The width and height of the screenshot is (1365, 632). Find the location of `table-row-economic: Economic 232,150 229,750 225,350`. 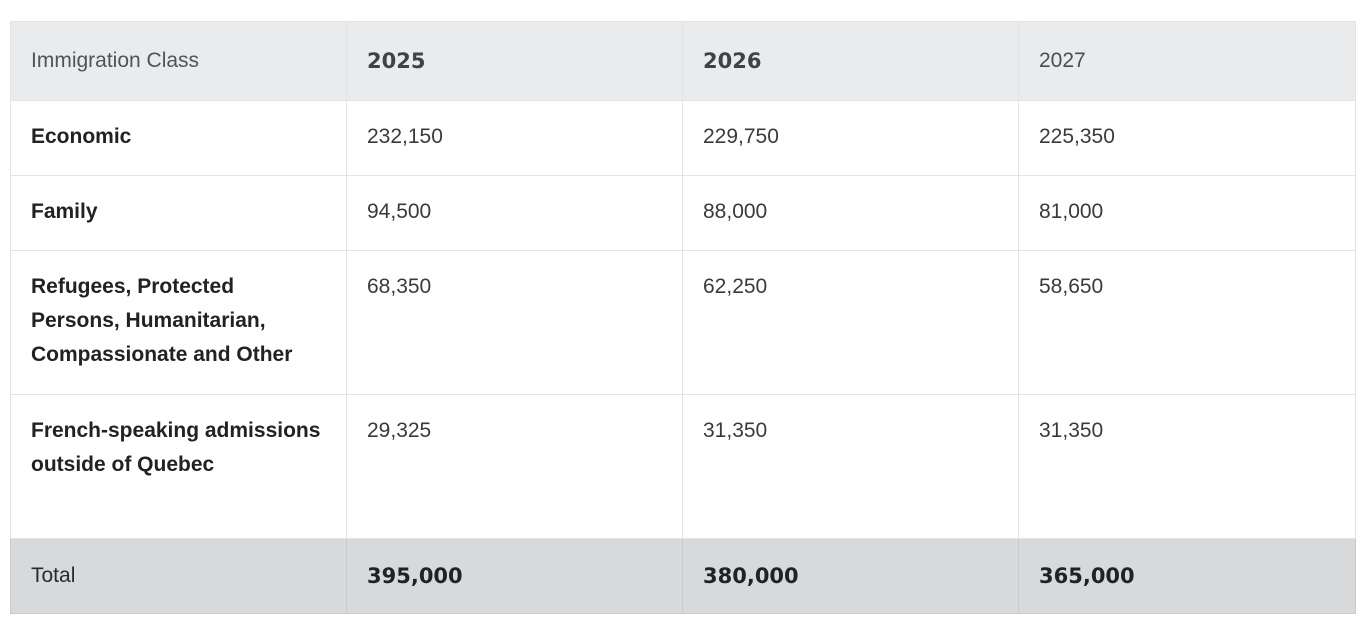

table-row-economic: Economic 232,150 229,750 225,350 is located at coordinates (683, 138).